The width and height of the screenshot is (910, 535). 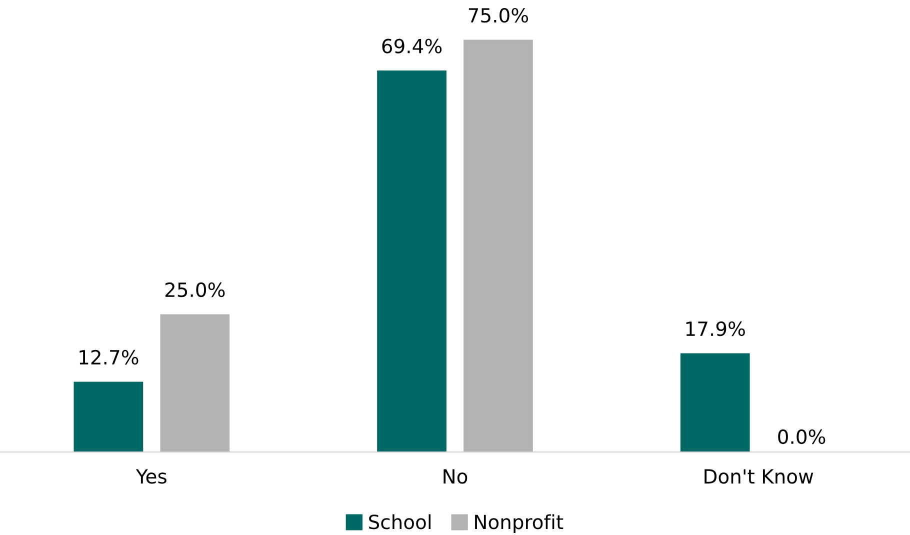 What do you see at coordinates (802, 436) in the screenshot?
I see `data-label: 0.0%` at bounding box center [802, 436].